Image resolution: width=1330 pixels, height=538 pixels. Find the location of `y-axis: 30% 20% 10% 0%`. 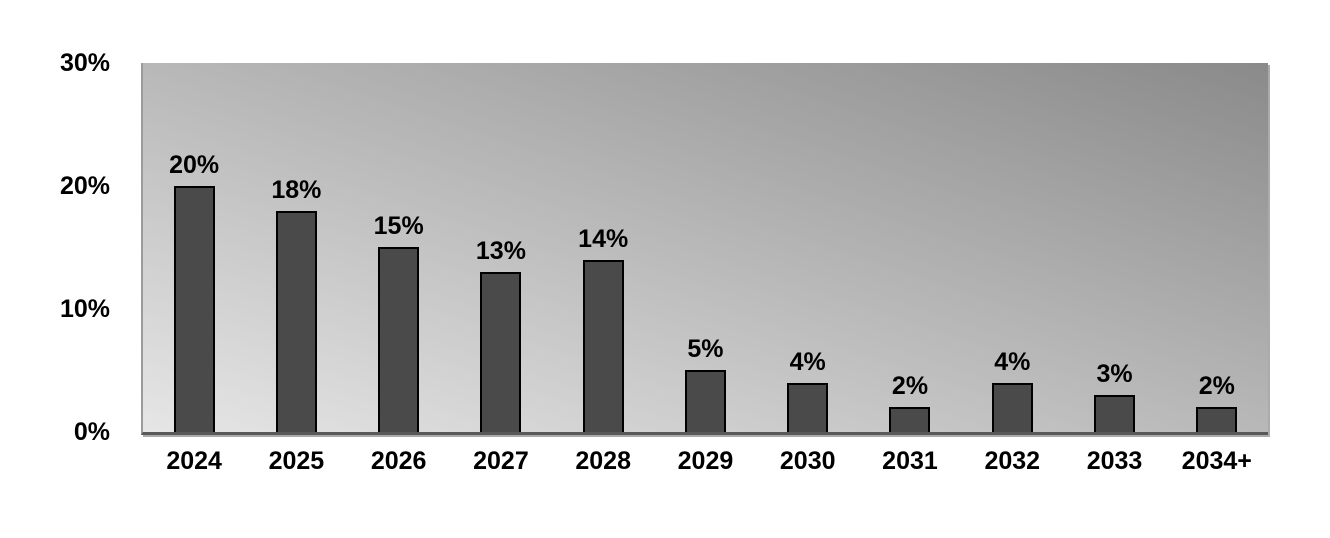

y-axis: 30% 20% 10% 0% is located at coordinates (55, 269).